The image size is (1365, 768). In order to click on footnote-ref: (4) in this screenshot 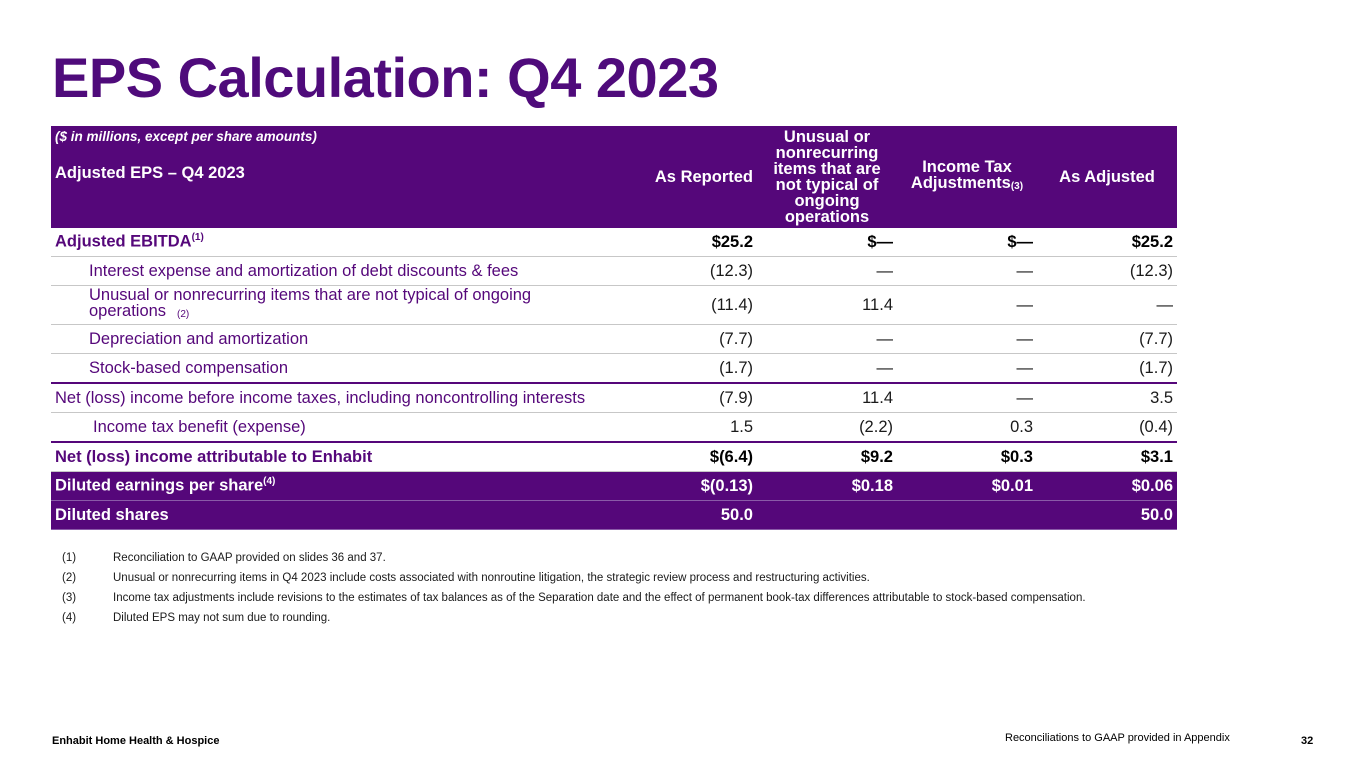, I will do `click(269, 482)`.